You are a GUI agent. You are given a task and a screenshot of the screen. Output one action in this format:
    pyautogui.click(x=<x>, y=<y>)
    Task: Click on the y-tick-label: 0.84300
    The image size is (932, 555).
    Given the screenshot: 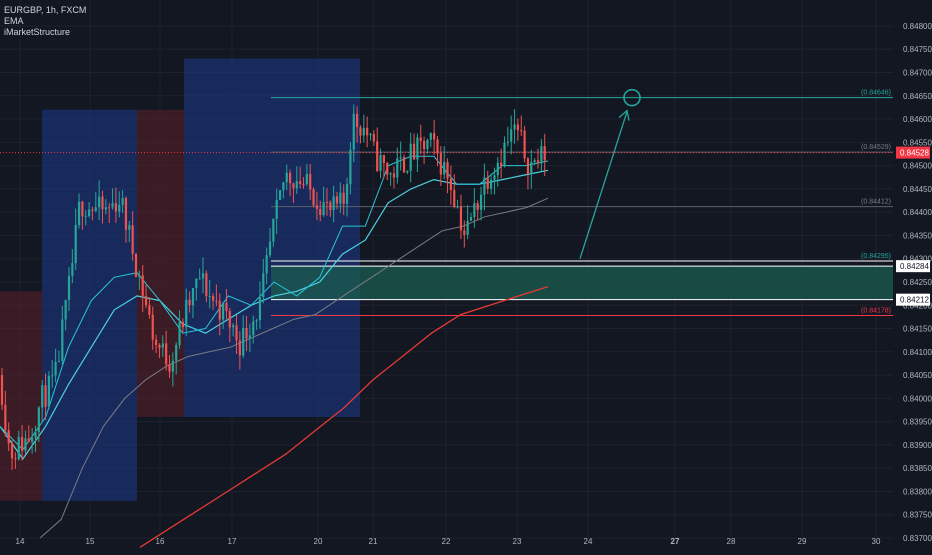 What is the action you would take?
    pyautogui.click(x=917, y=259)
    